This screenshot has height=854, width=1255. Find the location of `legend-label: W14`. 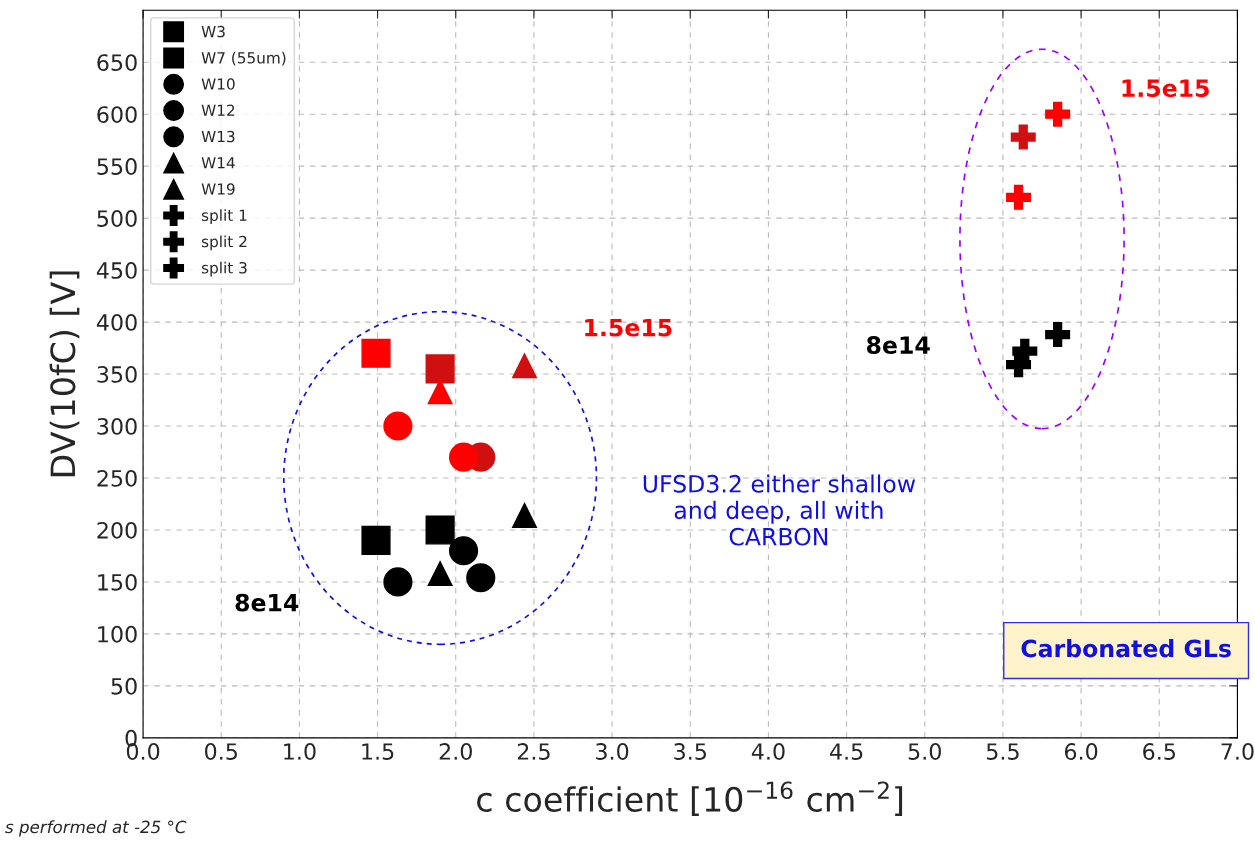

legend-label: W14 is located at coordinates (218, 163).